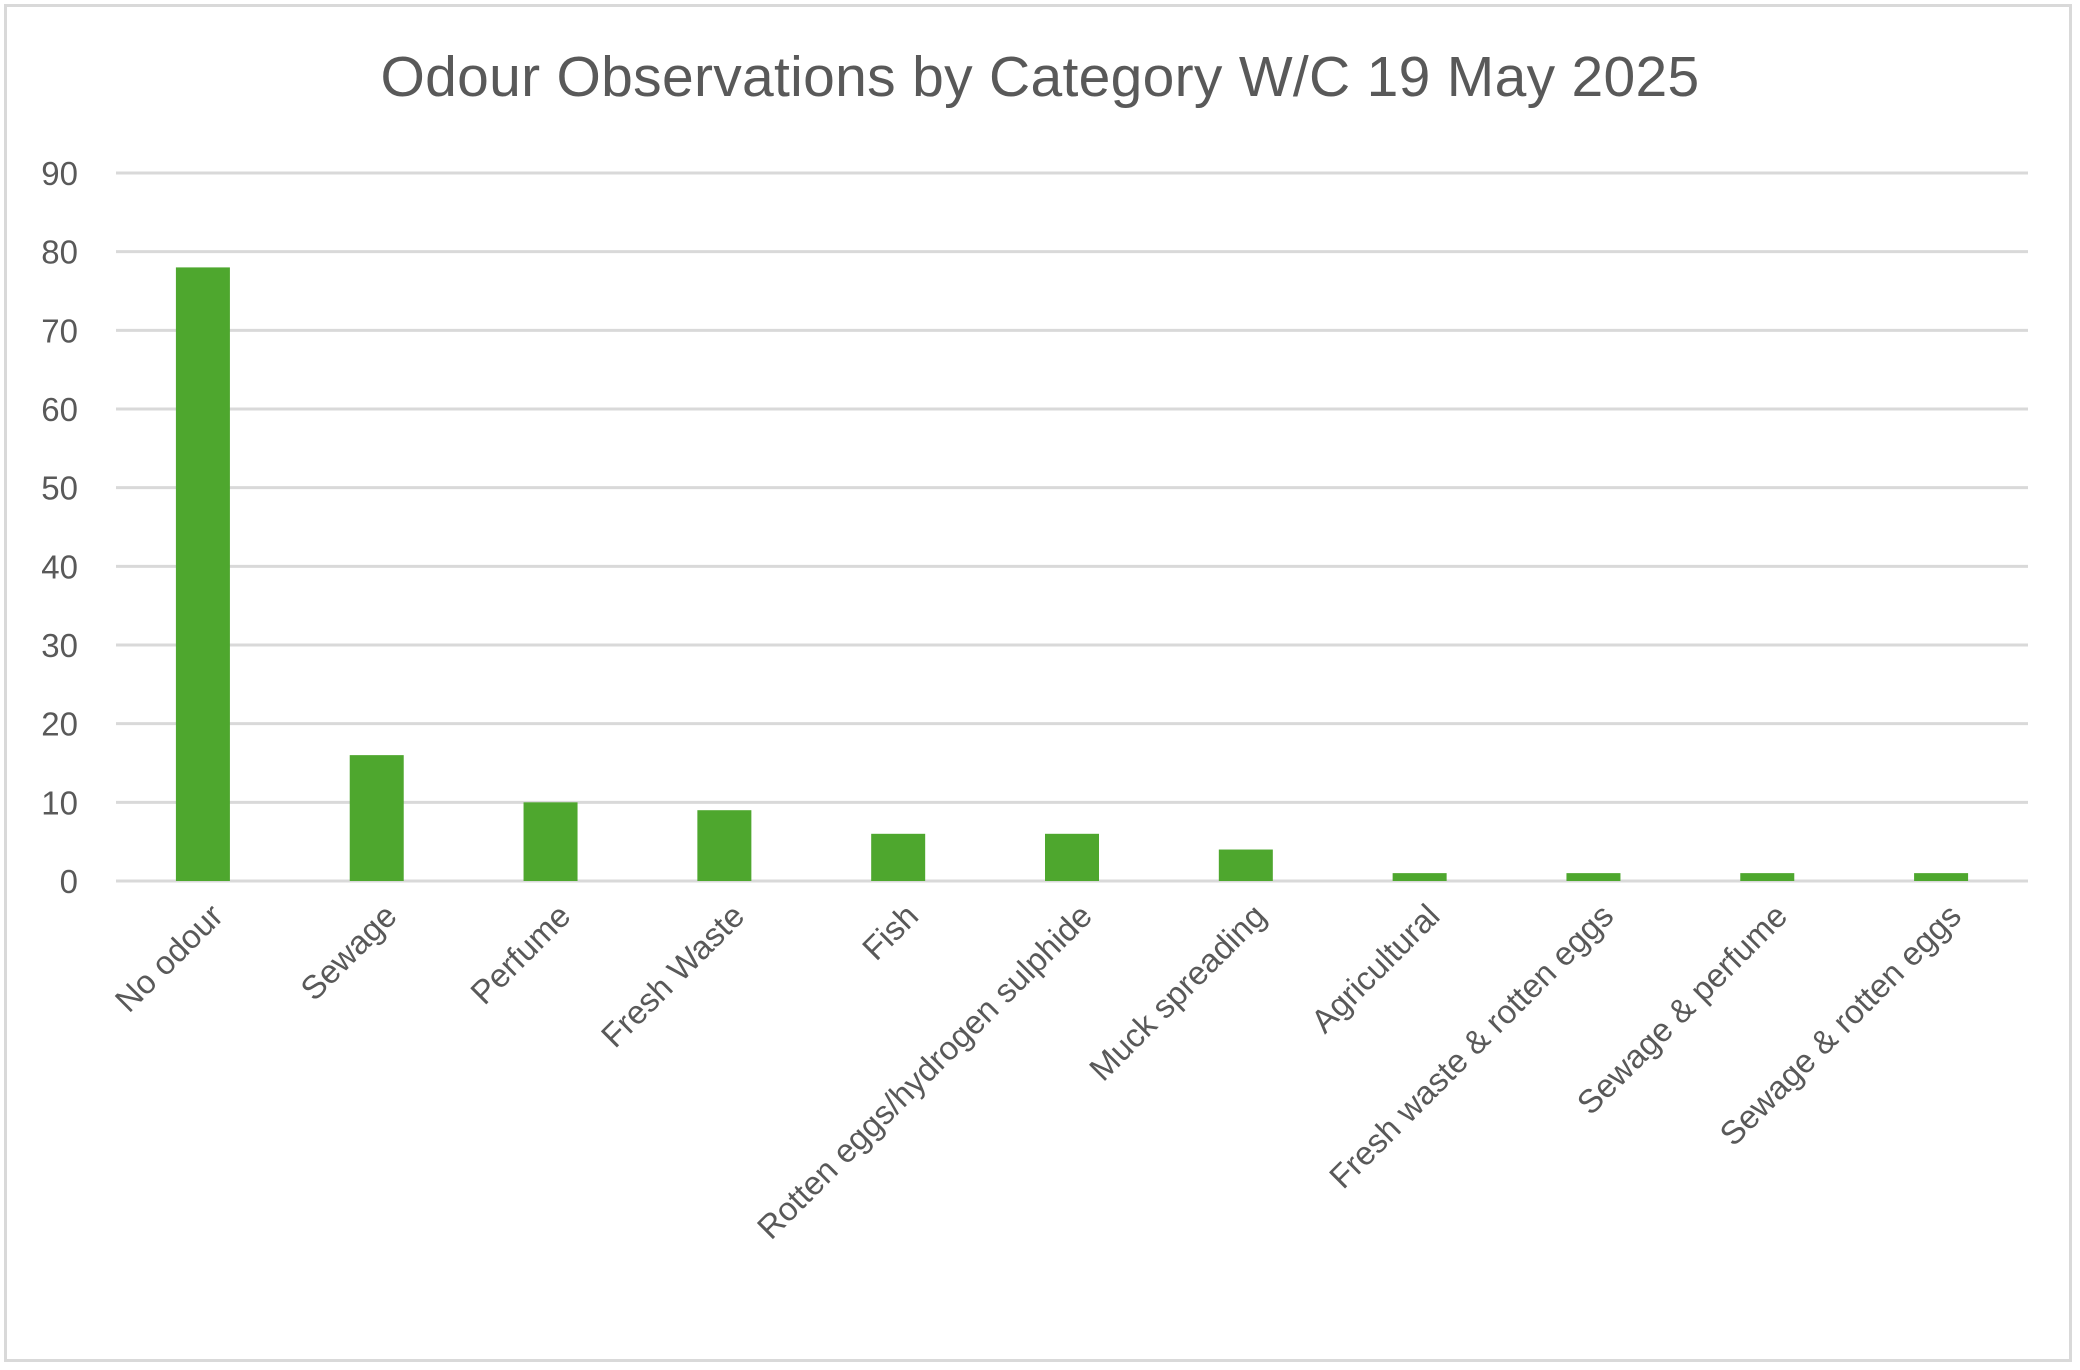 This screenshot has width=2080, height=1370. What do you see at coordinates (1375, 968) in the screenshot?
I see `x-category-label: Agricultural` at bounding box center [1375, 968].